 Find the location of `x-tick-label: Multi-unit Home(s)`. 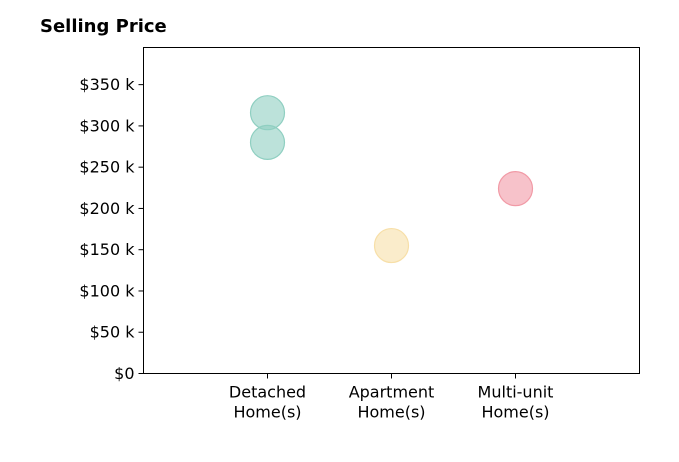

x-tick-label: Multi-unit Home(s) is located at coordinates (516, 402).